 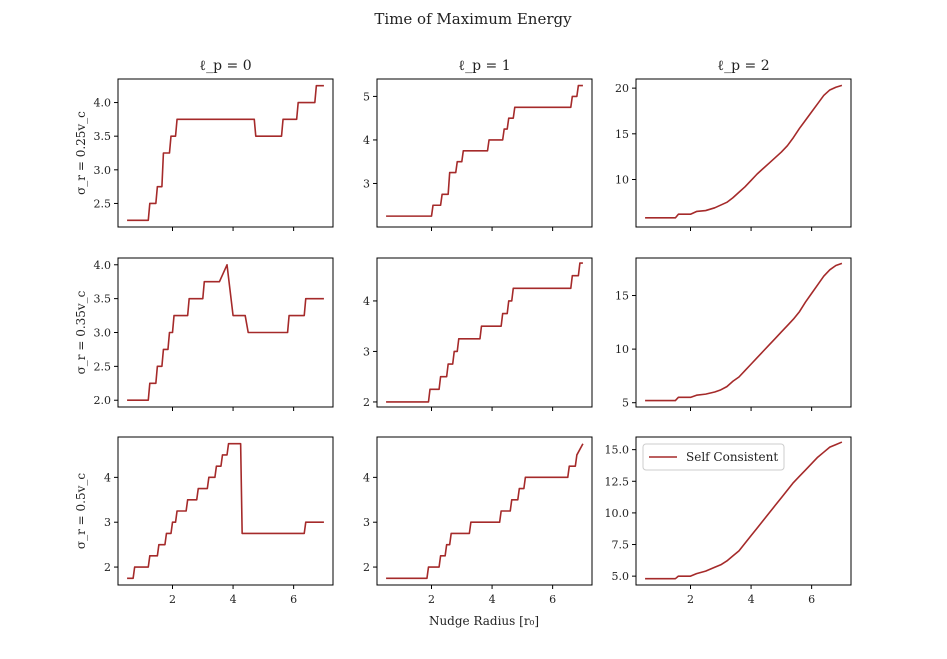 I want to click on y-tick-label: 10.0, so click(x=617, y=513).